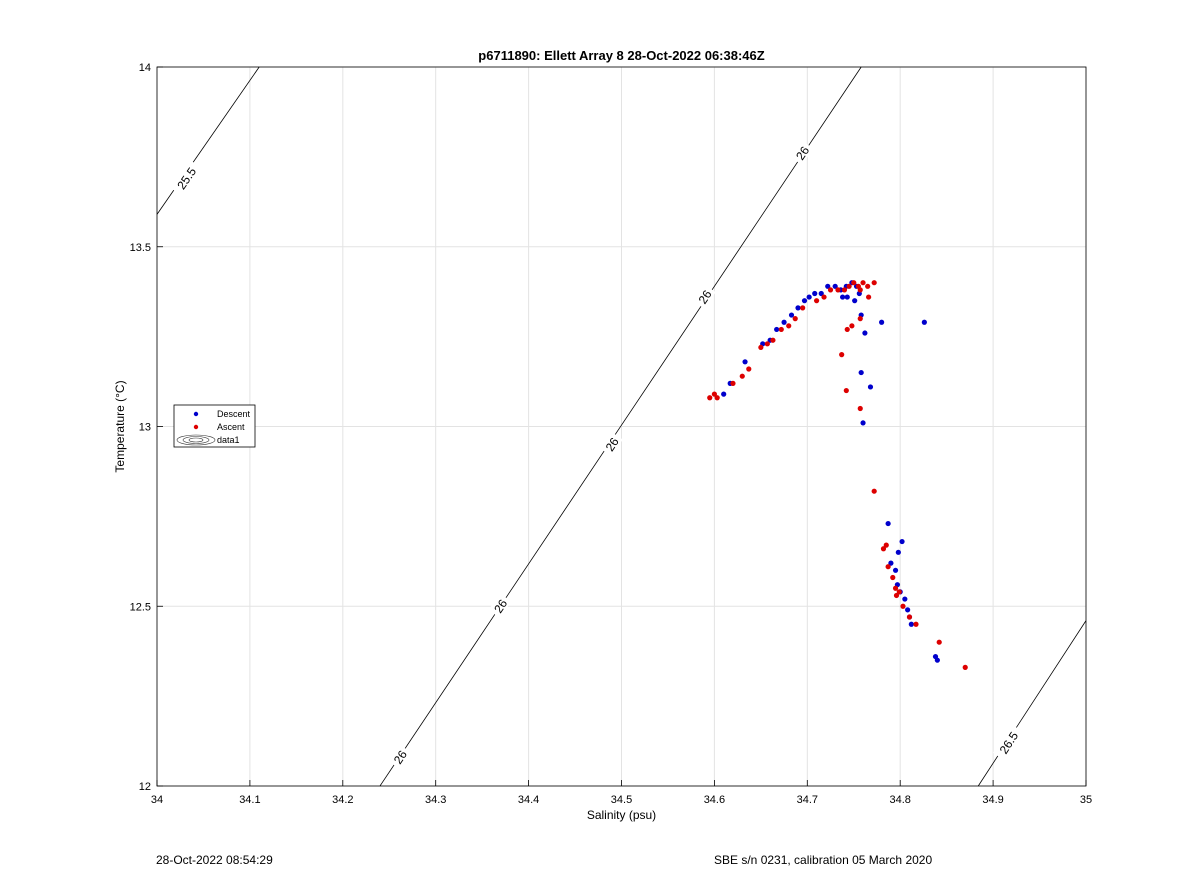  I want to click on y-tick-label: 12.5, so click(140, 607).